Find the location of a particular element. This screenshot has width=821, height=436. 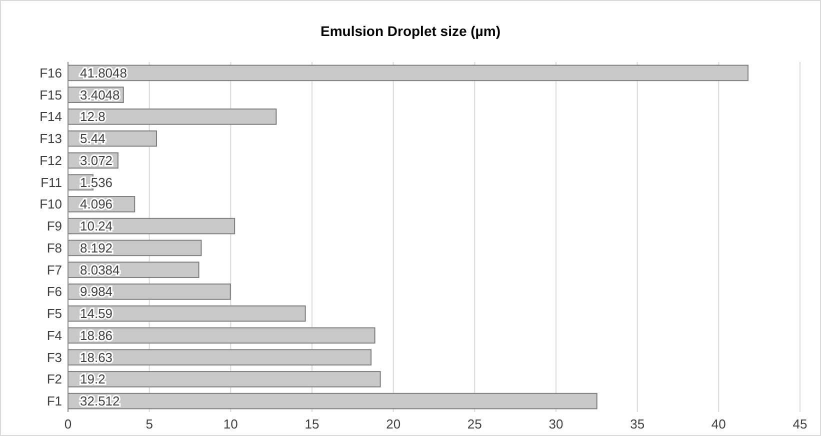

y-tick-label: F4 is located at coordinates (54, 335).